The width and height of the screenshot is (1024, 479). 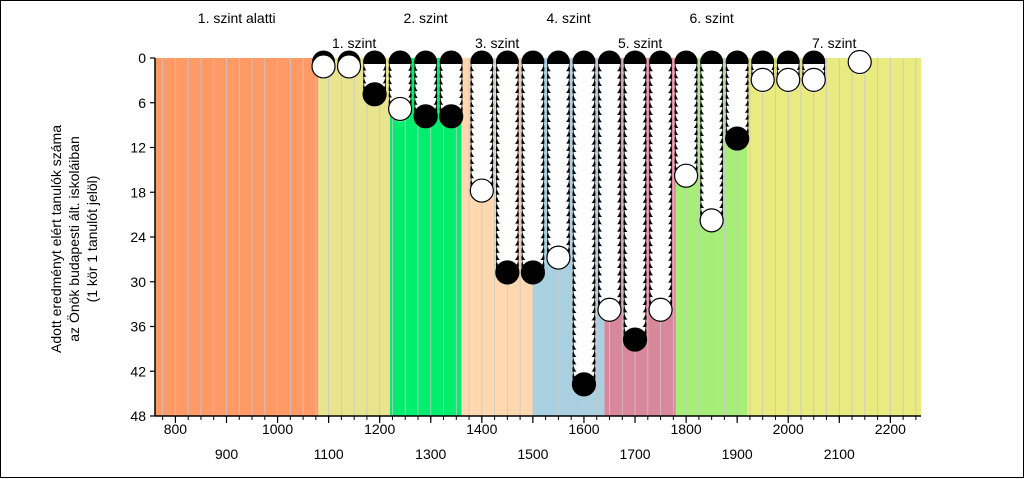 I want to click on x-tick-label: 900, so click(x=227, y=454).